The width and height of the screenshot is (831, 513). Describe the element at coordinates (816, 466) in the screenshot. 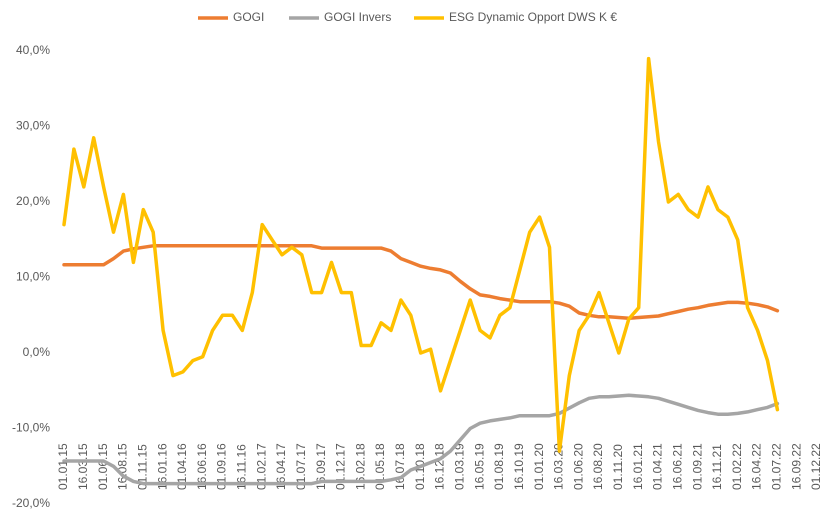

I see `x-tick-label: 01.12.22` at that location.